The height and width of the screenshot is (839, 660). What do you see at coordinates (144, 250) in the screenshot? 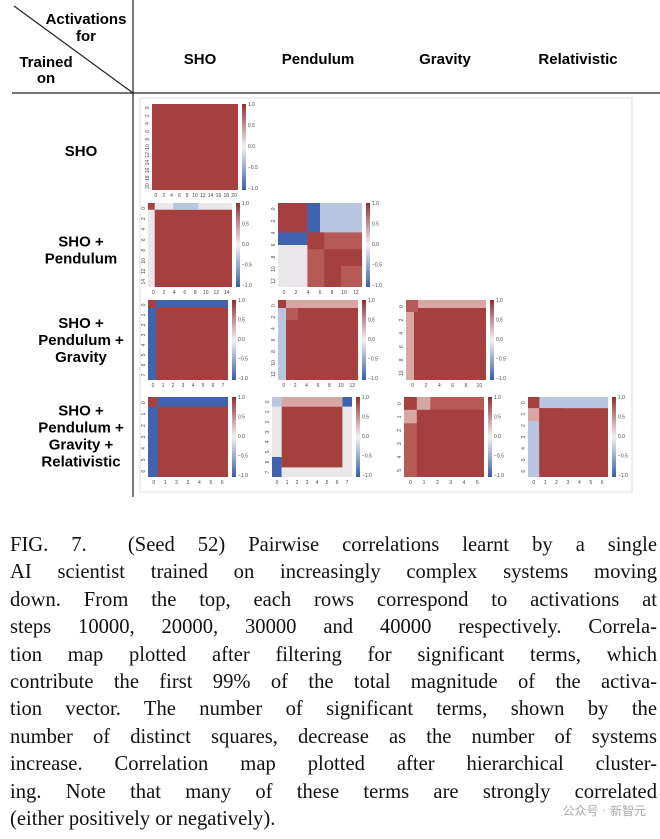
I see `y-tick-label: 8` at bounding box center [144, 250].